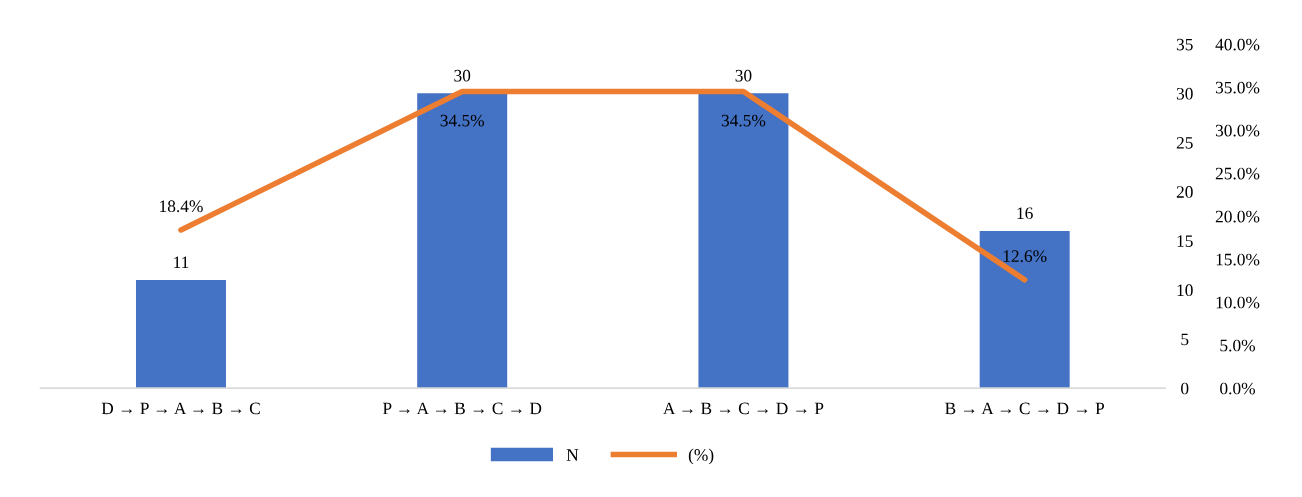 This screenshot has width=1302, height=497. Describe the element at coordinates (1184, 44) in the screenshot. I see `y-tick-label: 35` at that location.